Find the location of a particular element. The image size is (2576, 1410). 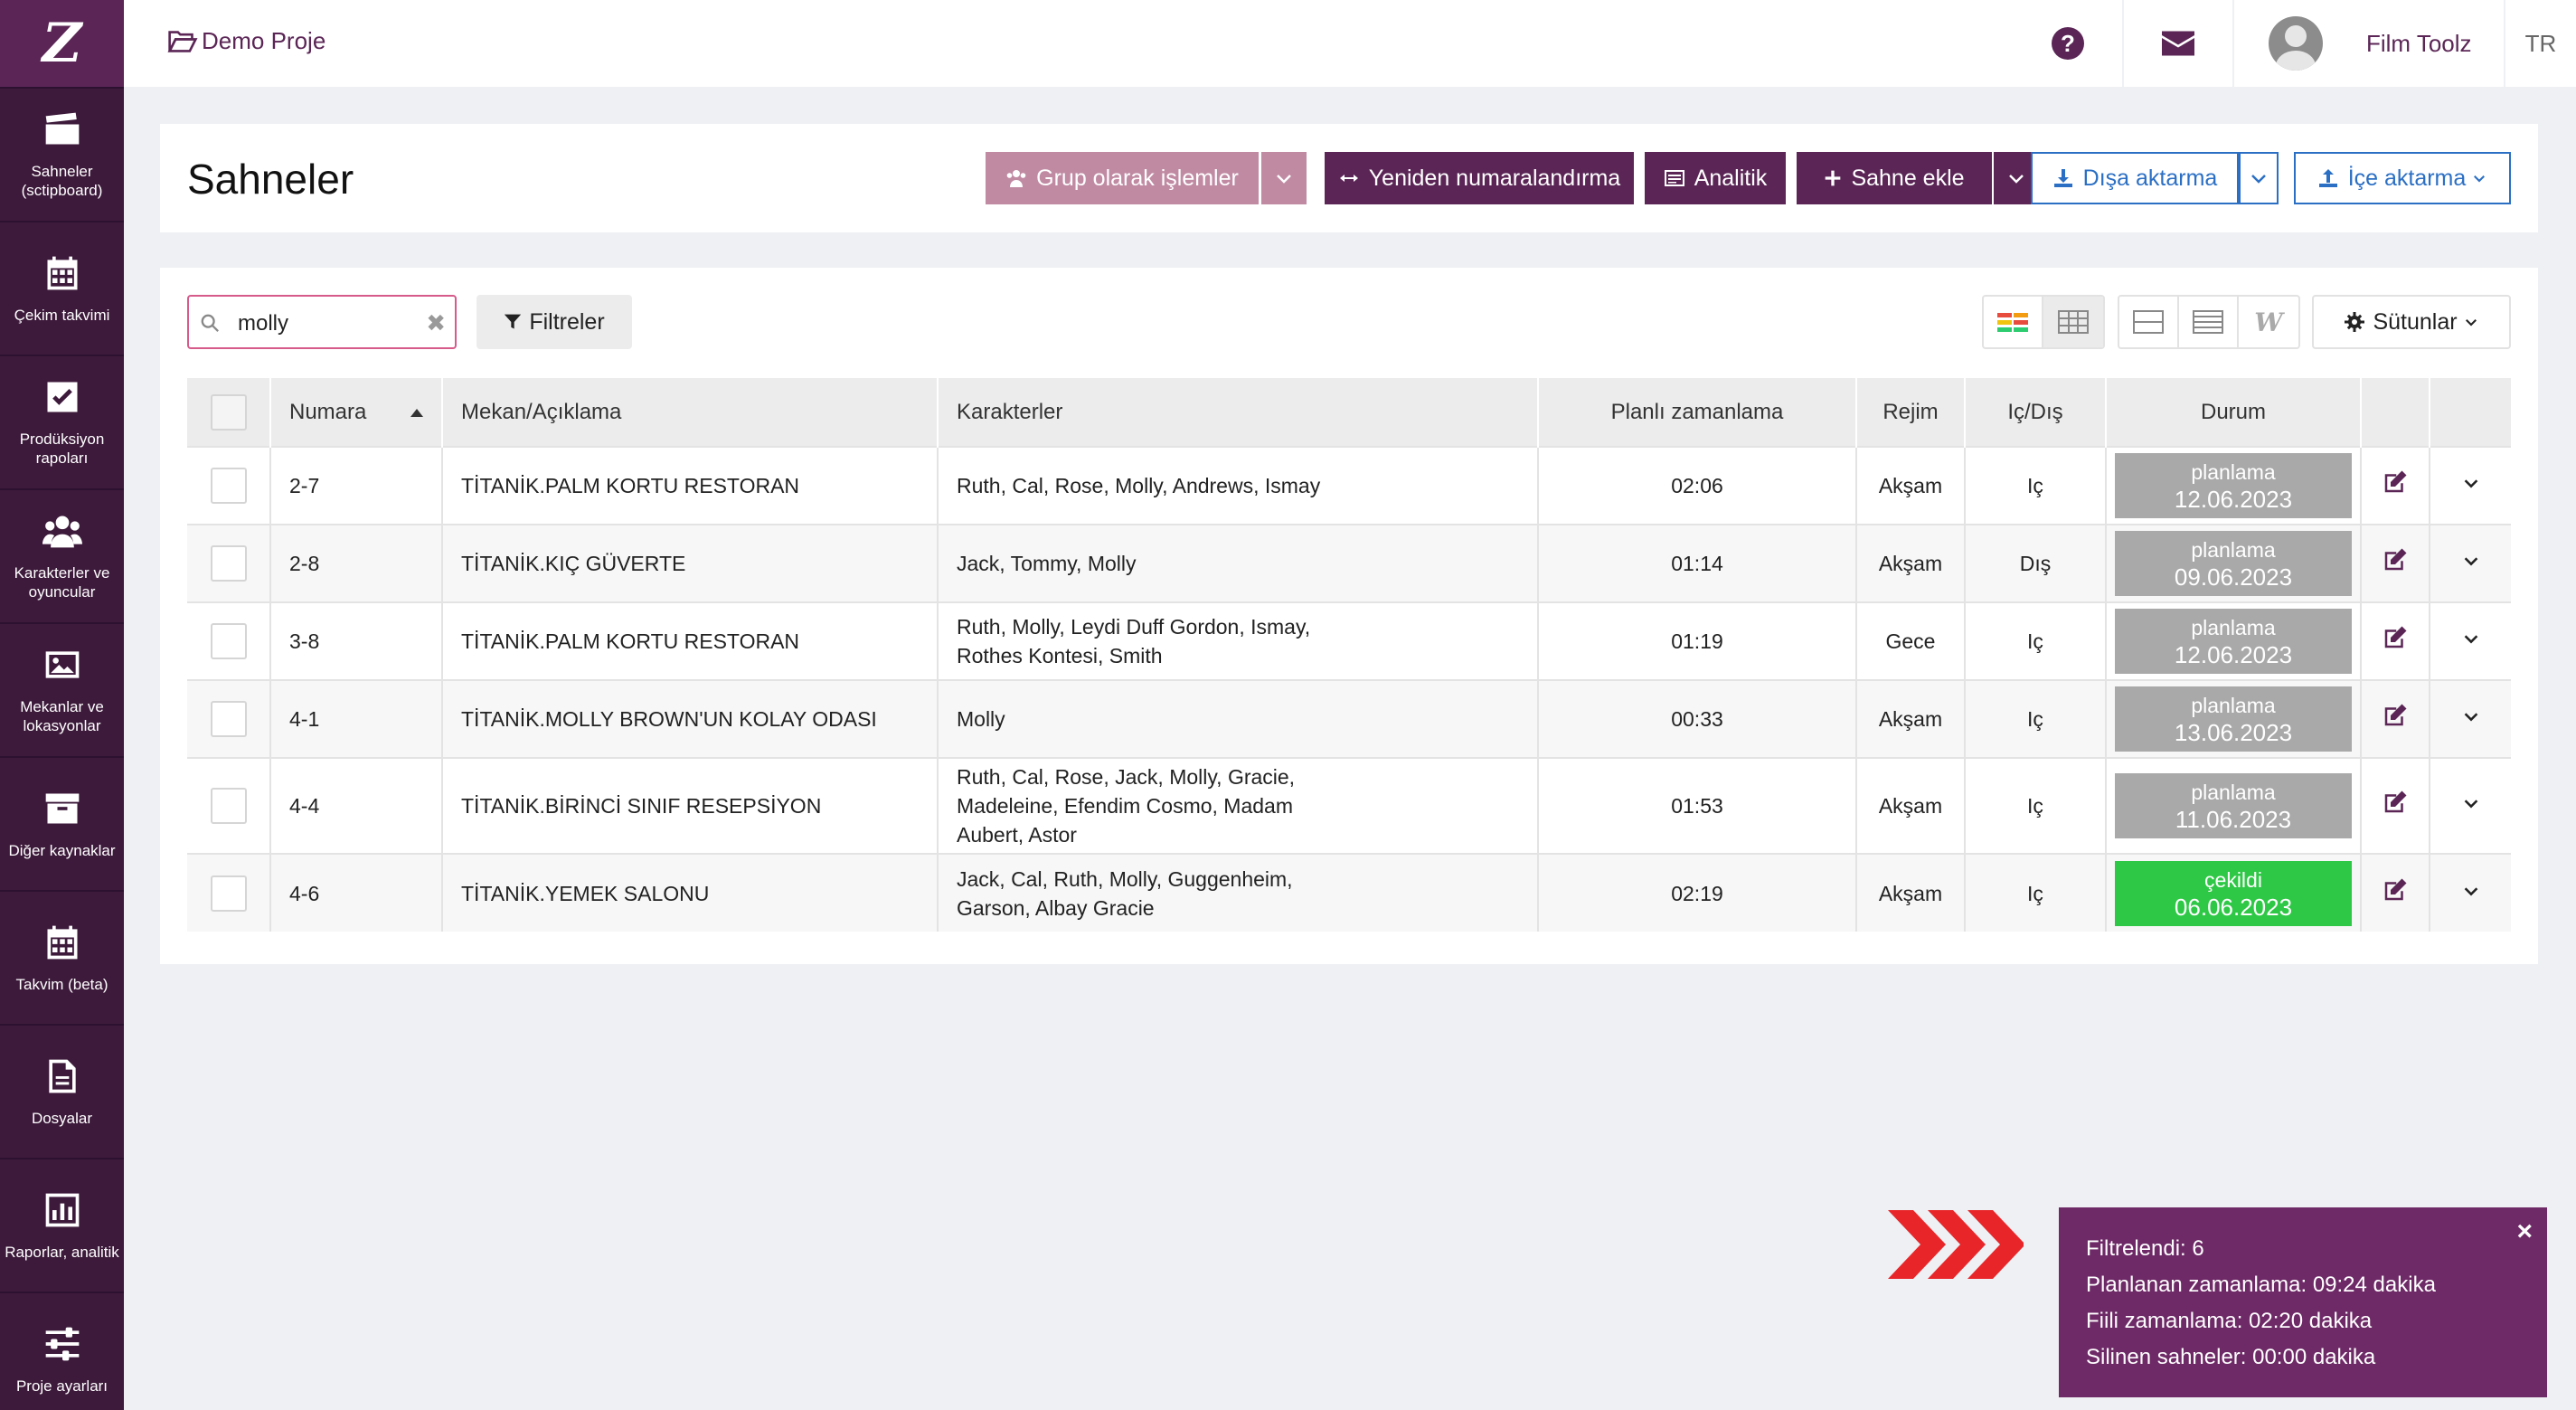

sidebar-item-project-settings: Proje ayarları is located at coordinates (62, 1351).